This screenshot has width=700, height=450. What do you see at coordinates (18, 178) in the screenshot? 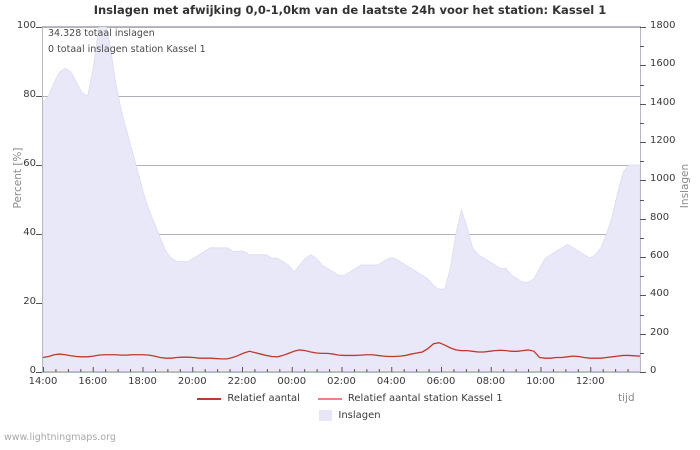
I see `y-axis-label-left: Percent [%]` at bounding box center [18, 178].